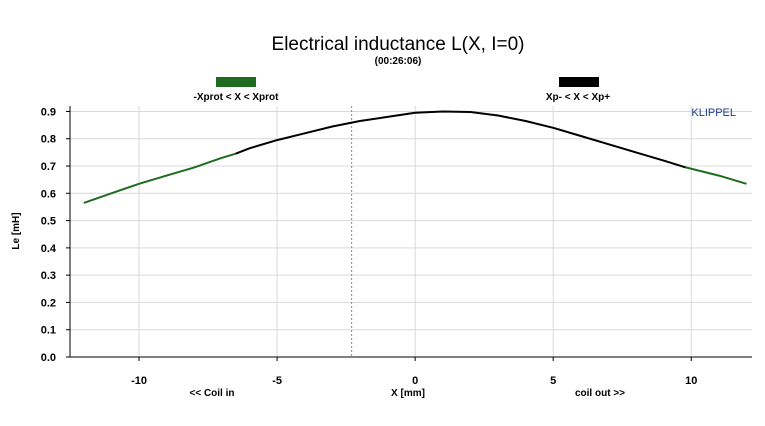 Image resolution: width=765 pixels, height=426 pixels. I want to click on y-tick-label: 0.3, so click(48, 276).